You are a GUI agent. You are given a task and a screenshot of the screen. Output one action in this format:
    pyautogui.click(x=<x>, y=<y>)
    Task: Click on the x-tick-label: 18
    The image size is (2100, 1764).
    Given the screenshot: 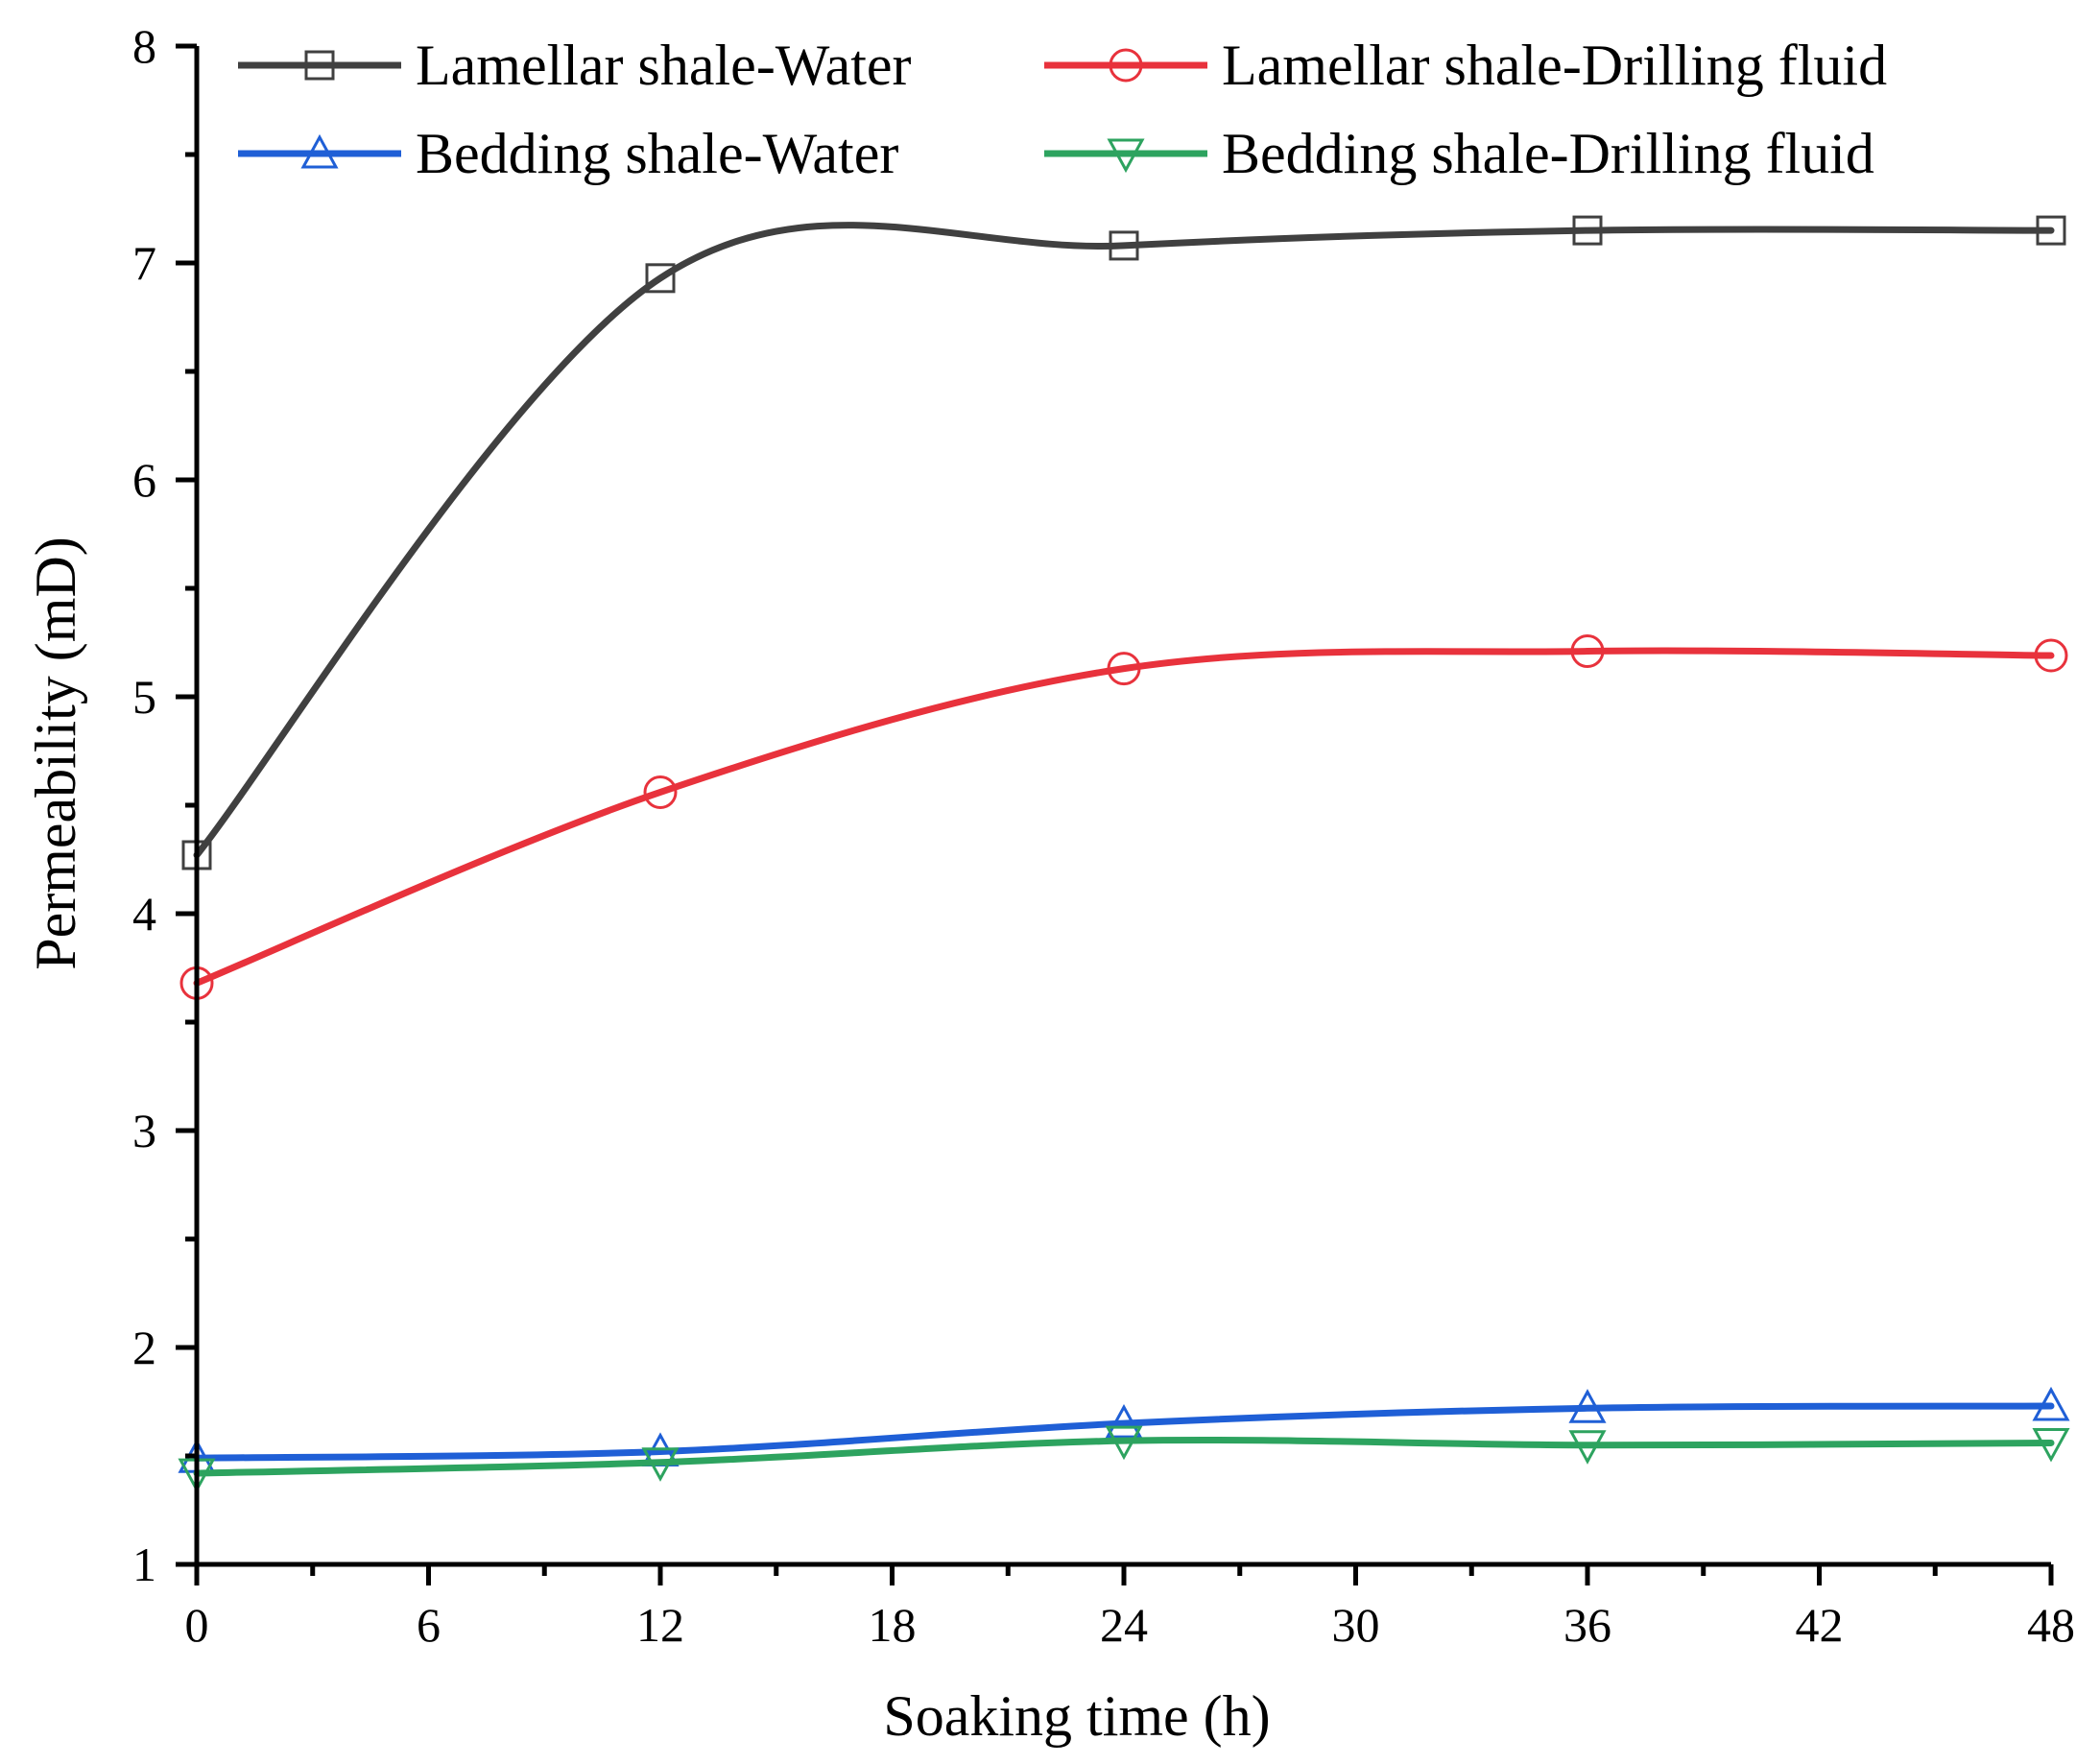 What is the action you would take?
    pyautogui.click(x=893, y=1625)
    